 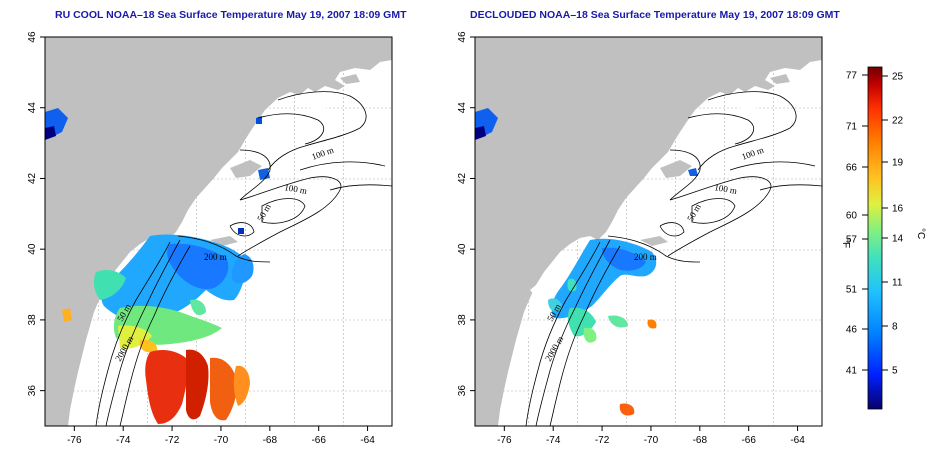 What do you see at coordinates (898, 77) in the screenshot?
I see `colorbar-c-tick-label: 25` at bounding box center [898, 77].